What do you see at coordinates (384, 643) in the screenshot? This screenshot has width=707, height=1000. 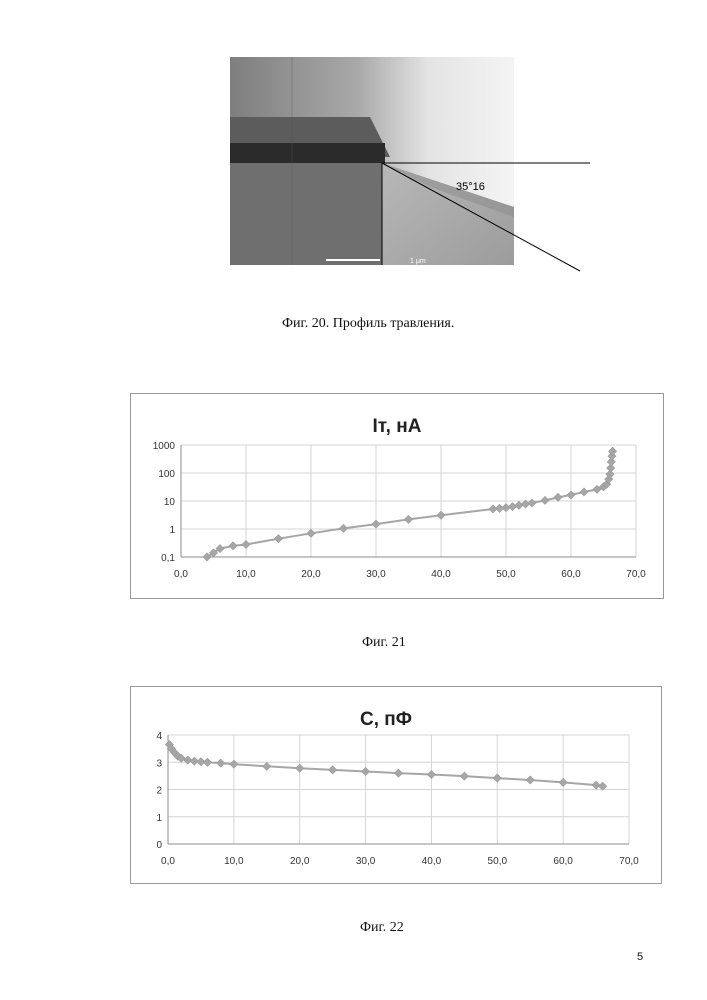 I see `figure-21-caption: Фиг. 21` at bounding box center [384, 643].